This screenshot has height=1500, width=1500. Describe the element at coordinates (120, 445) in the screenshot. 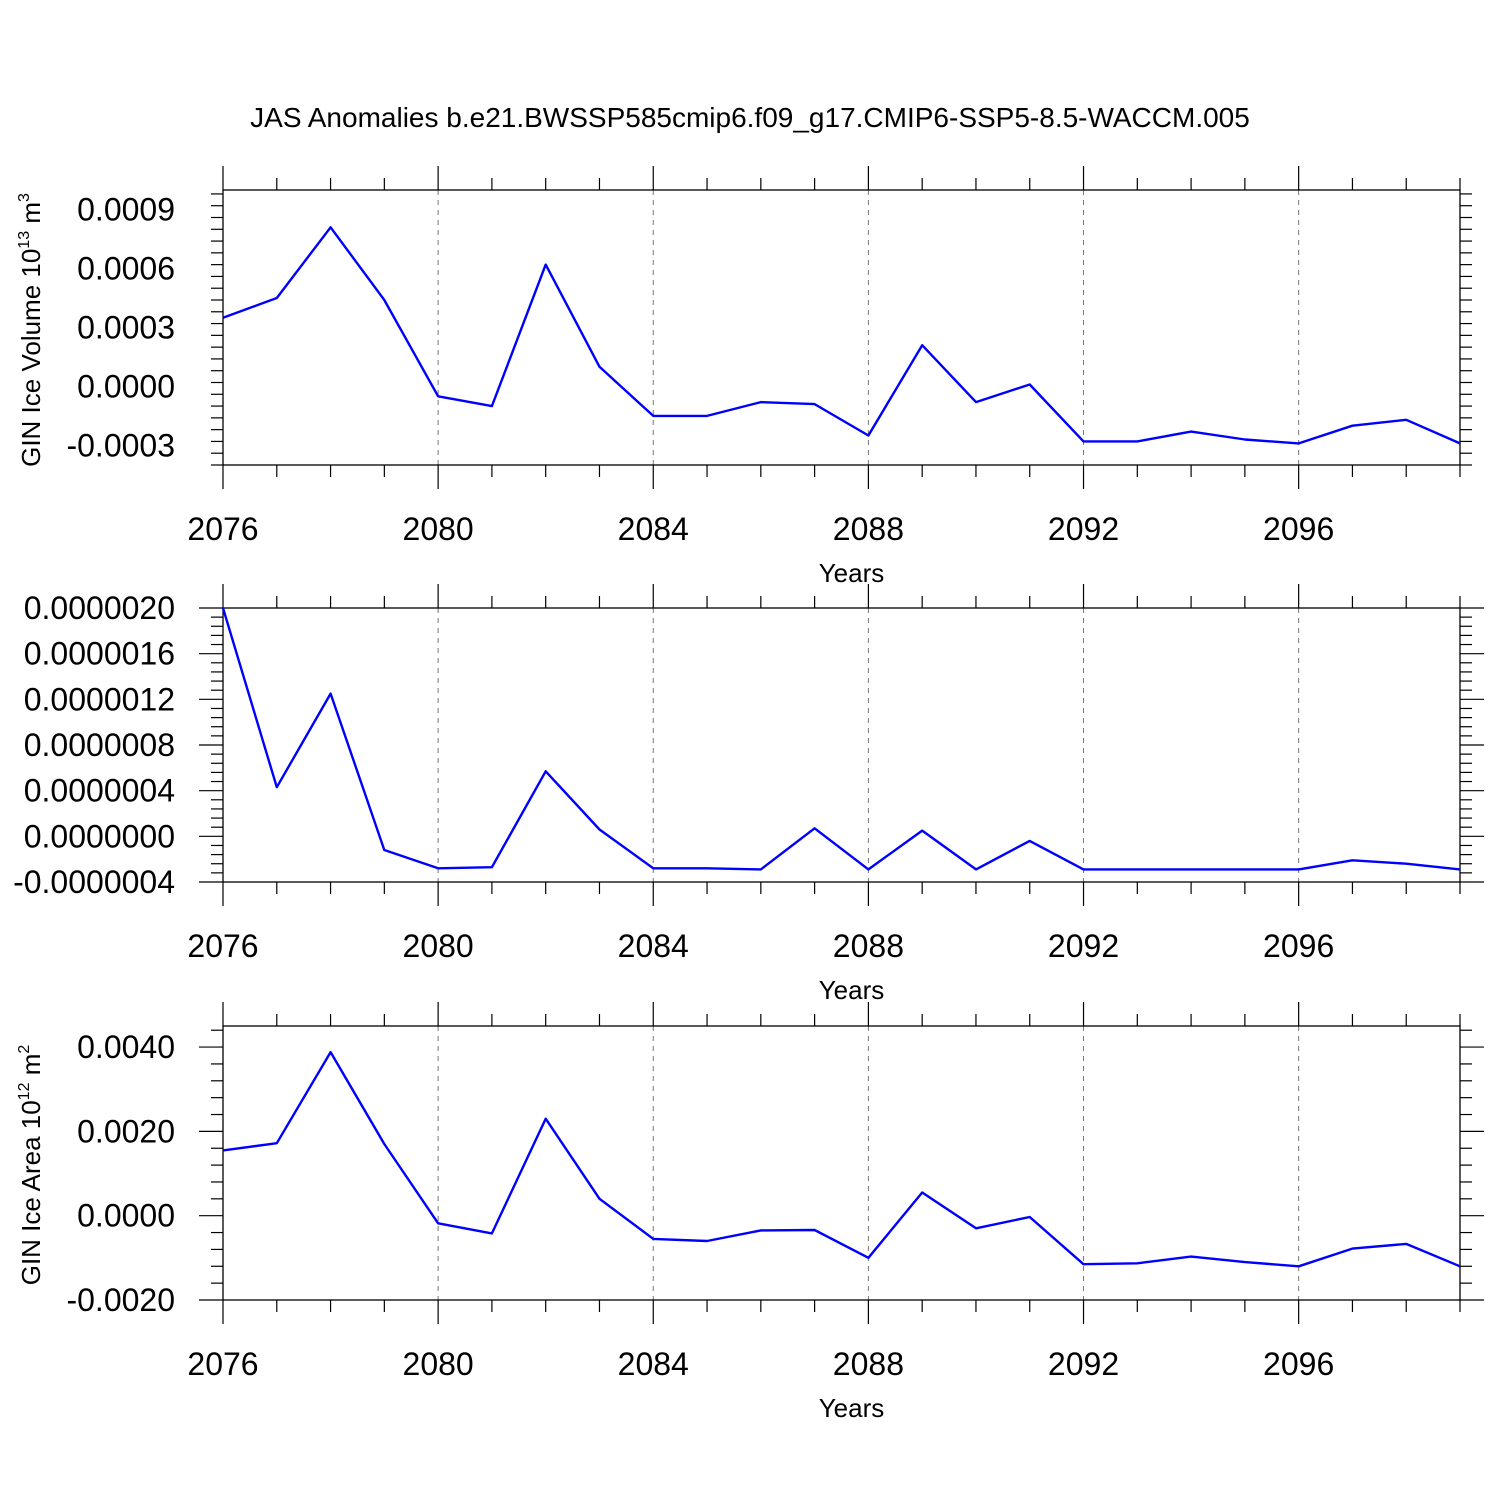

I see `y-tick-label: -0.0003` at that location.